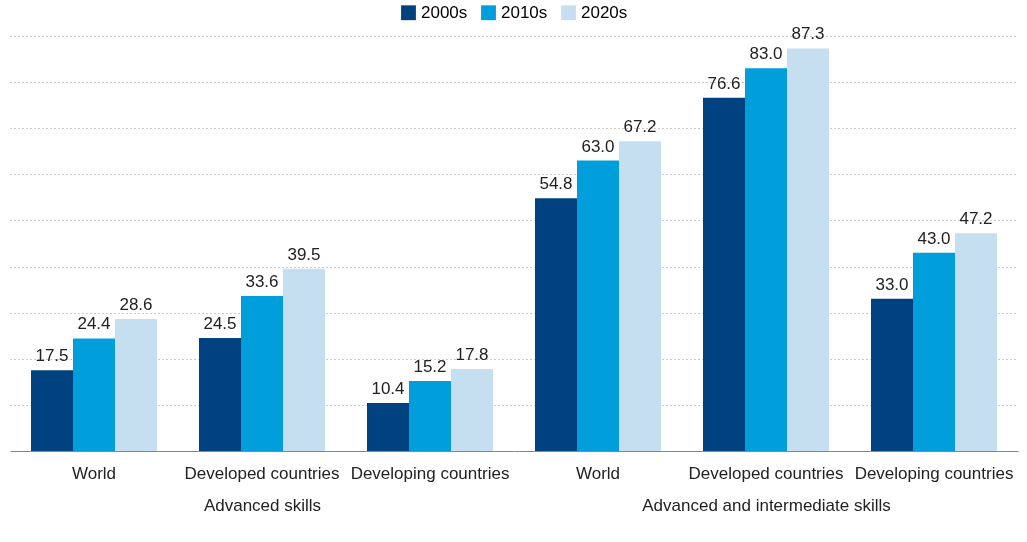 The image size is (1027, 542). What do you see at coordinates (976, 219) in the screenshot?
I see `data-label: 47.2` at bounding box center [976, 219].